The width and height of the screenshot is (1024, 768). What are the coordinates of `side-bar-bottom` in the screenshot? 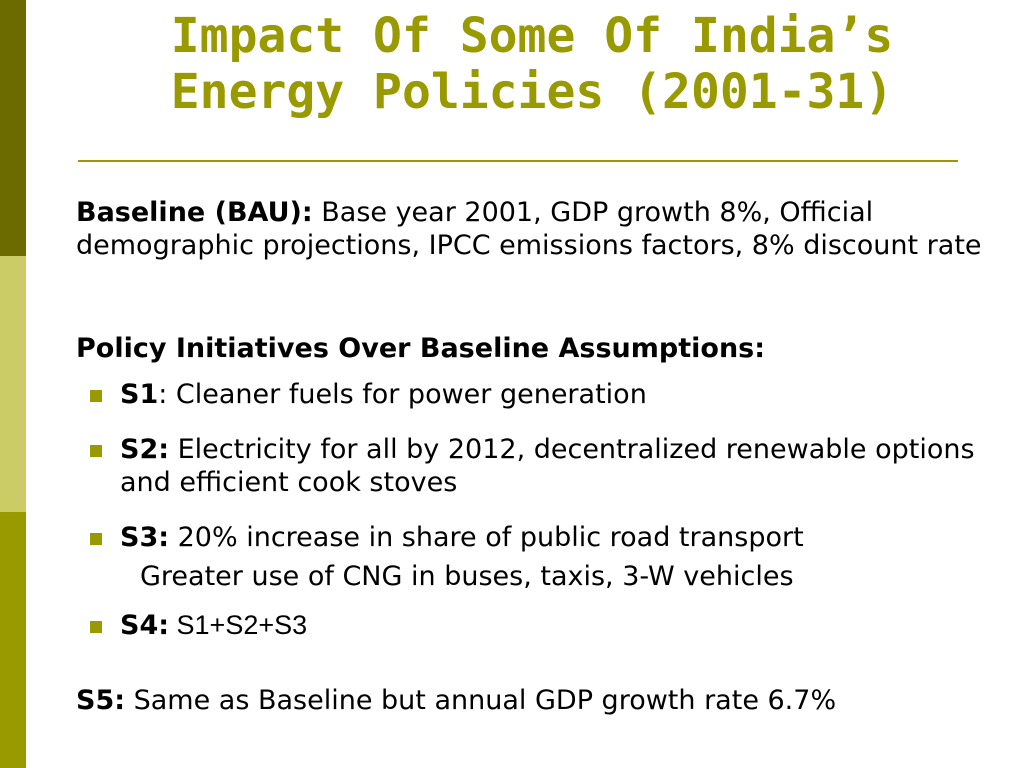 It's located at (13, 640).